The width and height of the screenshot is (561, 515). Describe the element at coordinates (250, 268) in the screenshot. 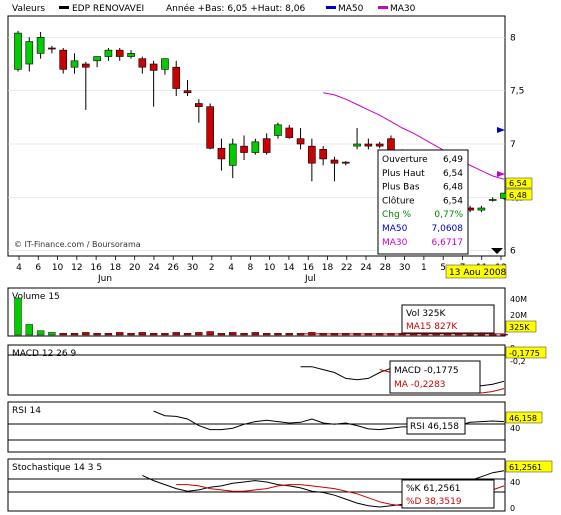

I see `x-tick-label: 8` at that location.